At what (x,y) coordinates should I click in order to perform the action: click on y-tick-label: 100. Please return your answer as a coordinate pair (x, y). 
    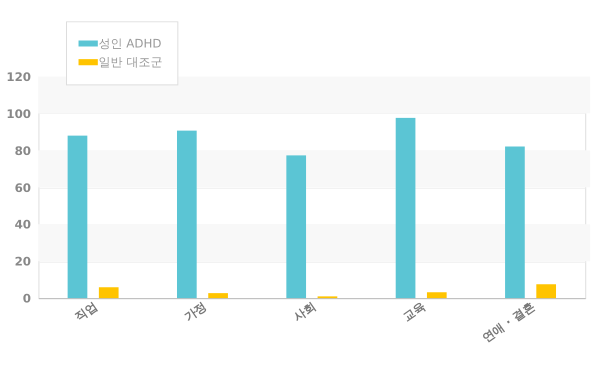
    Looking at the image, I should click on (19, 113).